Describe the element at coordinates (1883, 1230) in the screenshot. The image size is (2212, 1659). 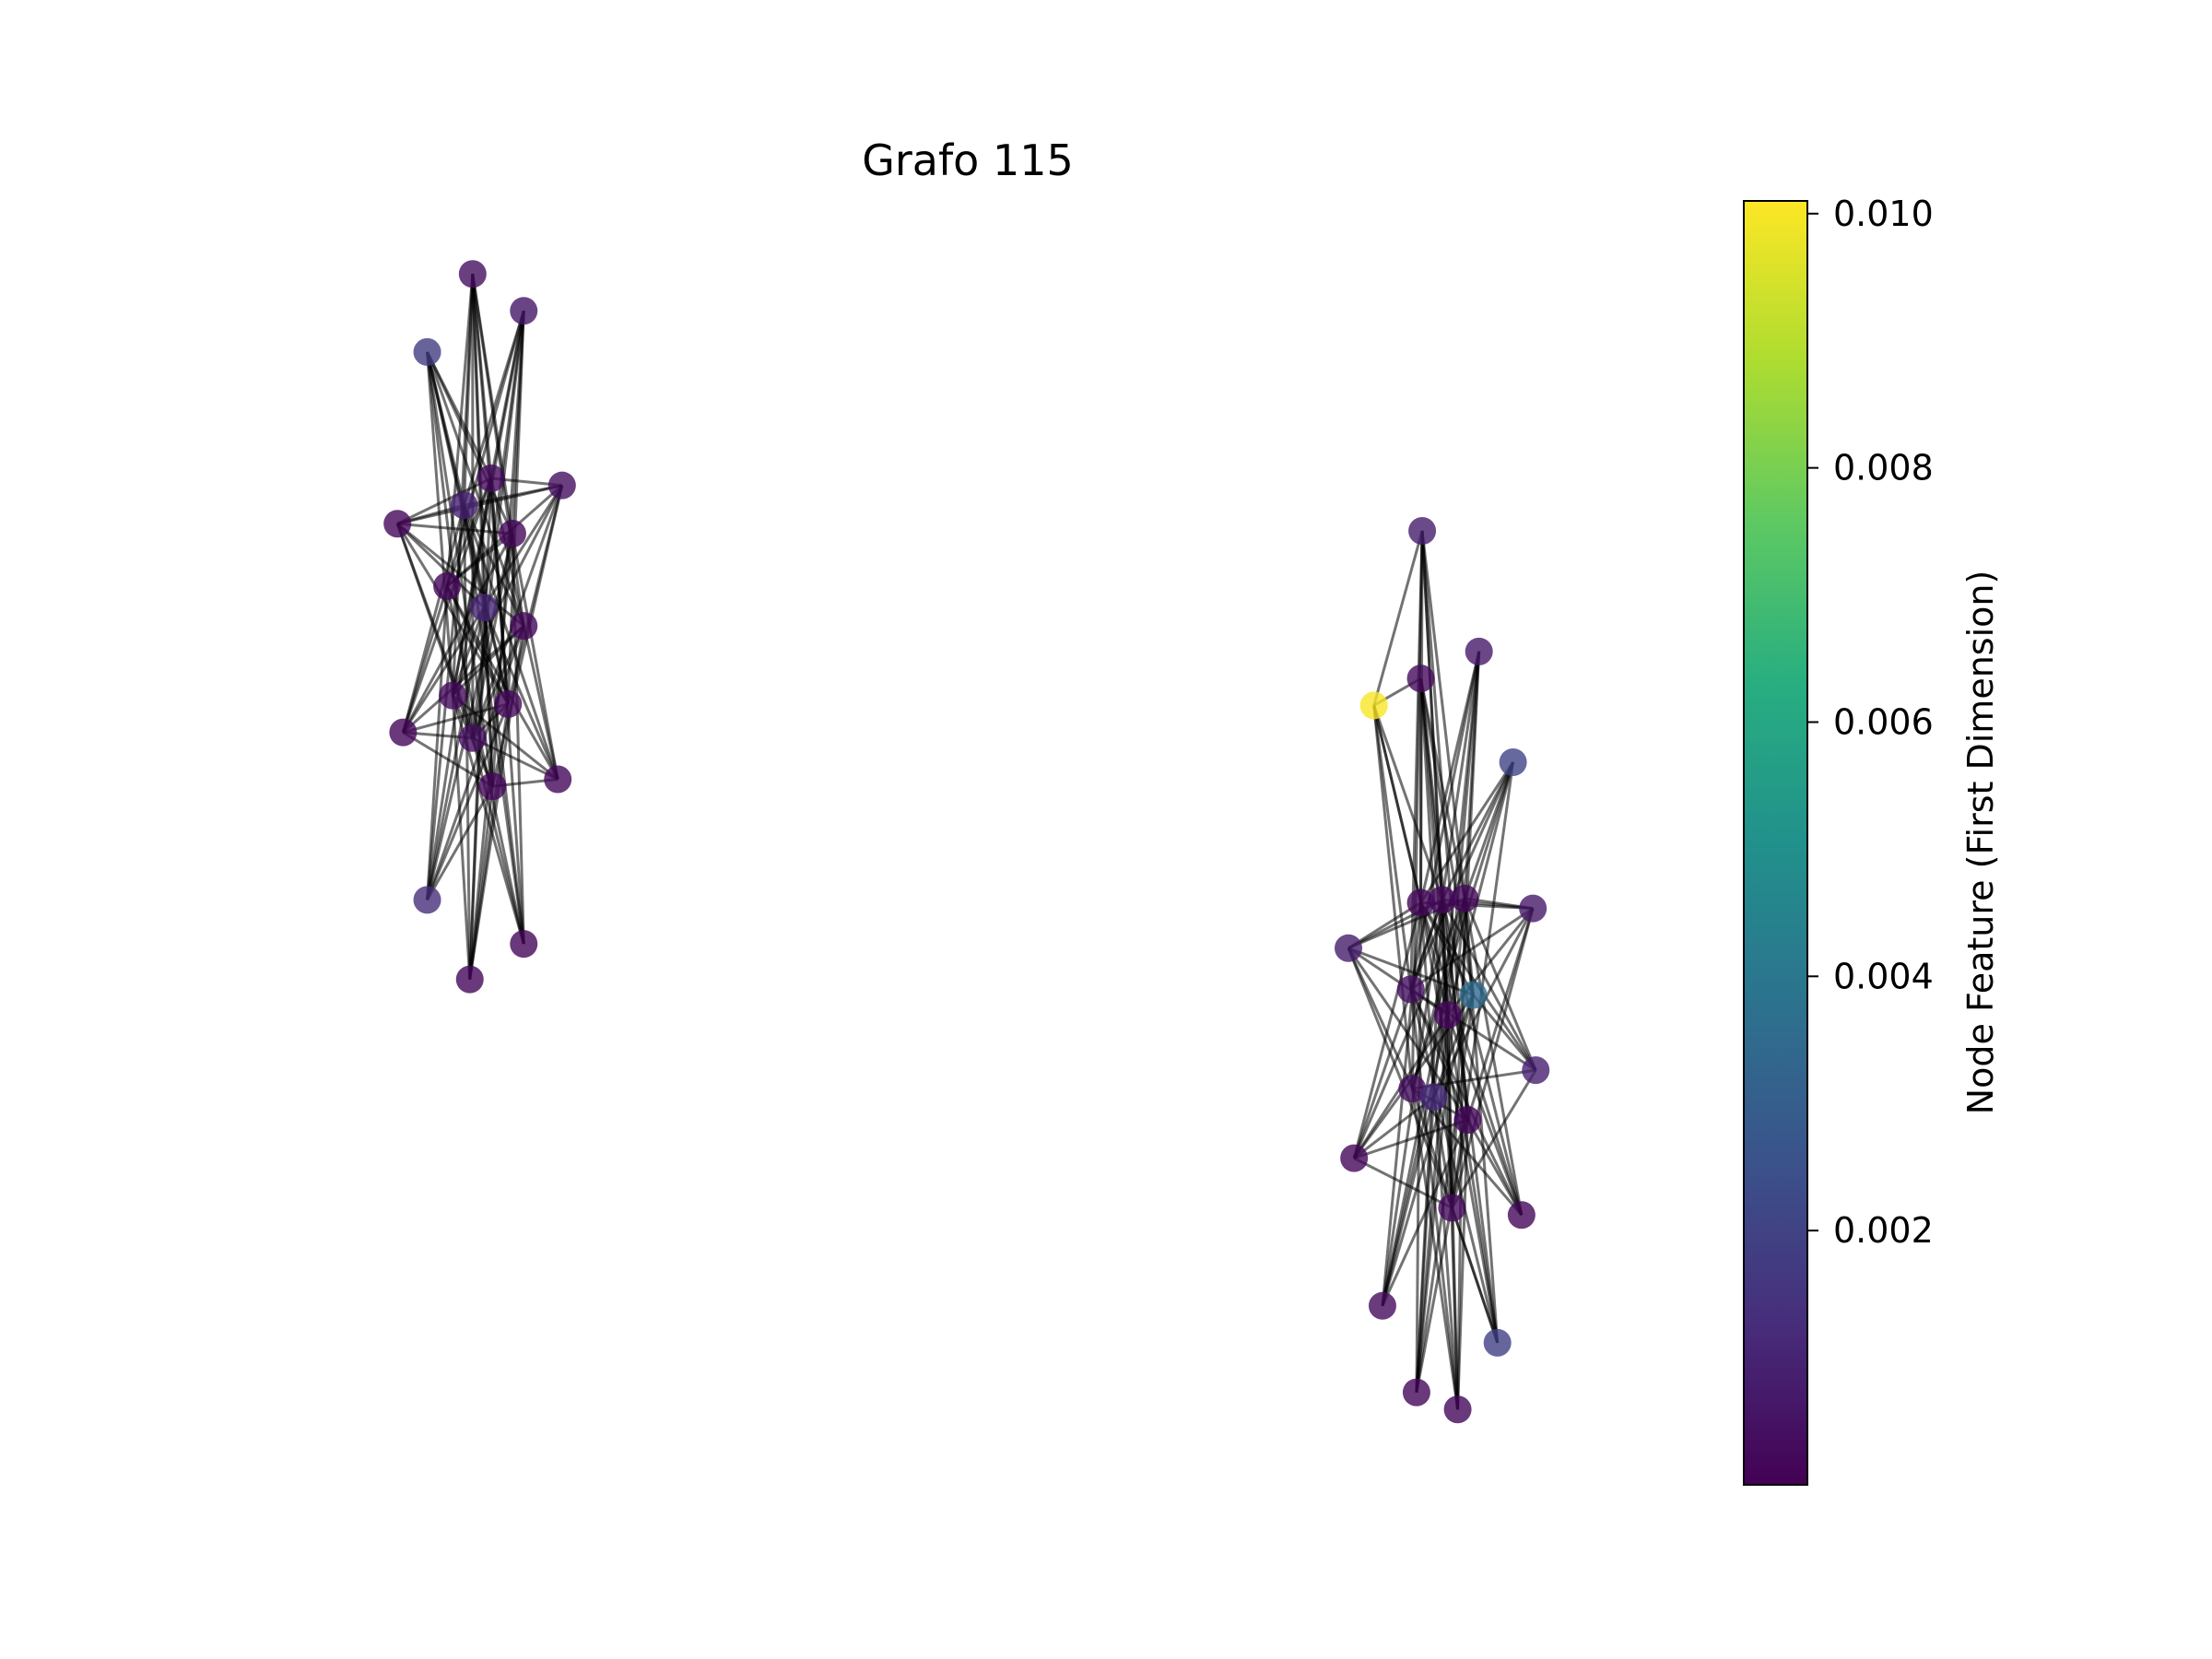
I see `colorbar-tick-label: 0.002` at that location.